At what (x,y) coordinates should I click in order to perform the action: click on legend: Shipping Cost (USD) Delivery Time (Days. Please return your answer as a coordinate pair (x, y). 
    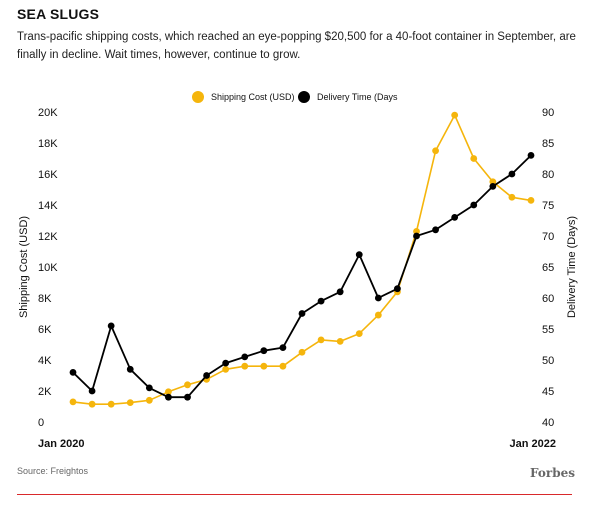
    Looking at the image, I should click on (295, 97).